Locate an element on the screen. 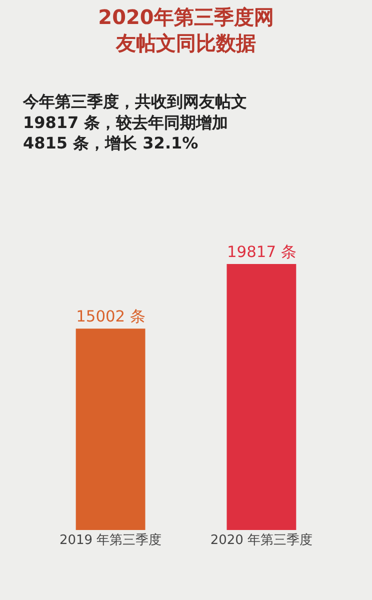 The image size is (372, 600). x-tick-label: 2019 年第三季度 is located at coordinates (110, 540).